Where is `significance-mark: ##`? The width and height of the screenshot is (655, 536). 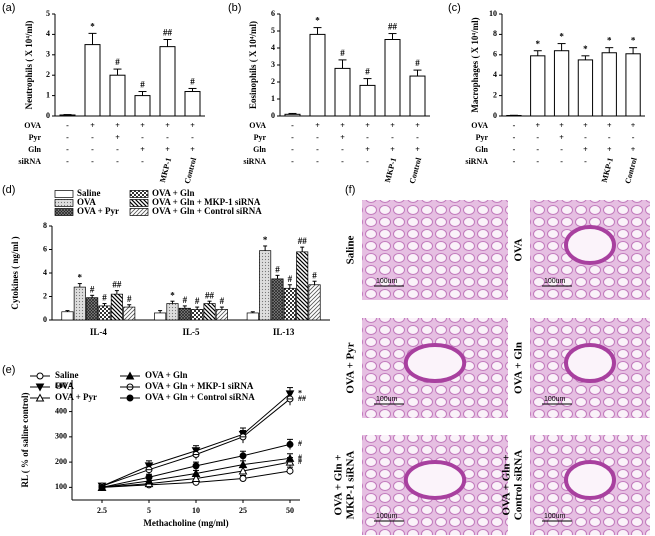 significance-mark: ## is located at coordinates (303, 241).